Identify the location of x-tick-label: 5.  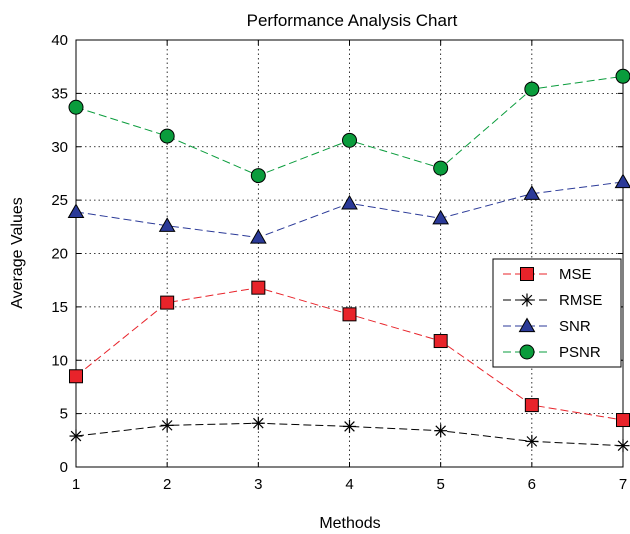
(440, 484).